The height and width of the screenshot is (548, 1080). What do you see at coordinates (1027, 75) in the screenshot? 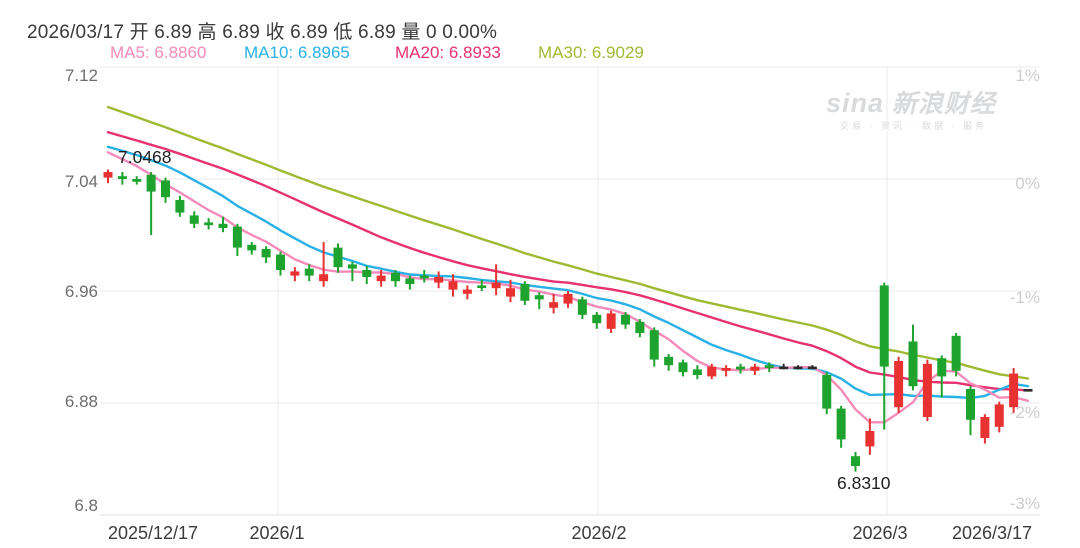
I see `y-axis-label-right: 1%` at bounding box center [1027, 75].